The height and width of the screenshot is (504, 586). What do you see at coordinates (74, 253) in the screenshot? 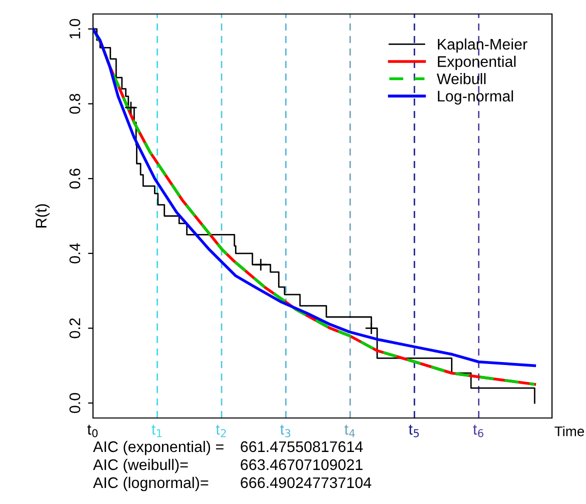
I see `y-tick-label: 0.4` at bounding box center [74, 253].